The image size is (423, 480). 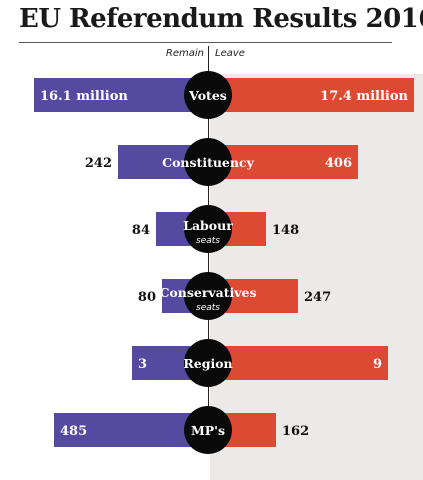 What do you see at coordinates (230, 53) in the screenshot?
I see `leave-header: Leave` at bounding box center [230, 53].